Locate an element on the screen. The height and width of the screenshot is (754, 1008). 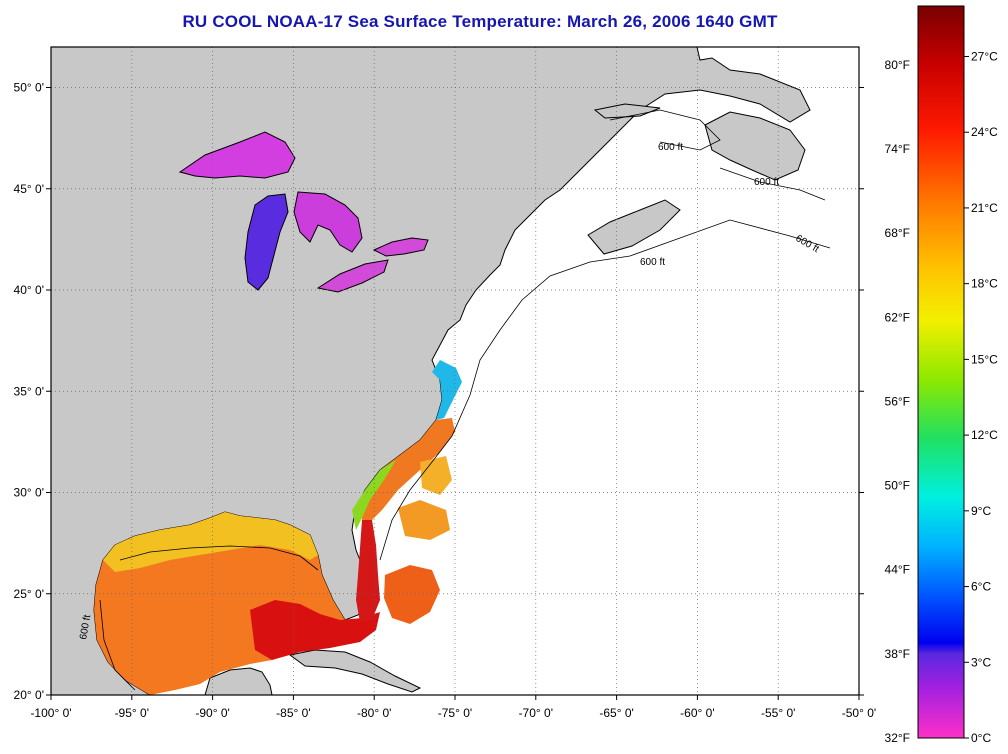
land-nova-scotia is located at coordinates (634, 227).